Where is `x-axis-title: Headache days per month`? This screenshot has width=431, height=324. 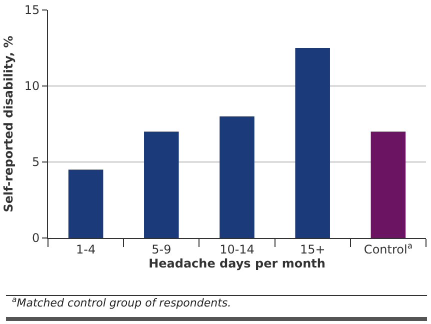 x-axis-title: Headache days per month is located at coordinates (237, 263).